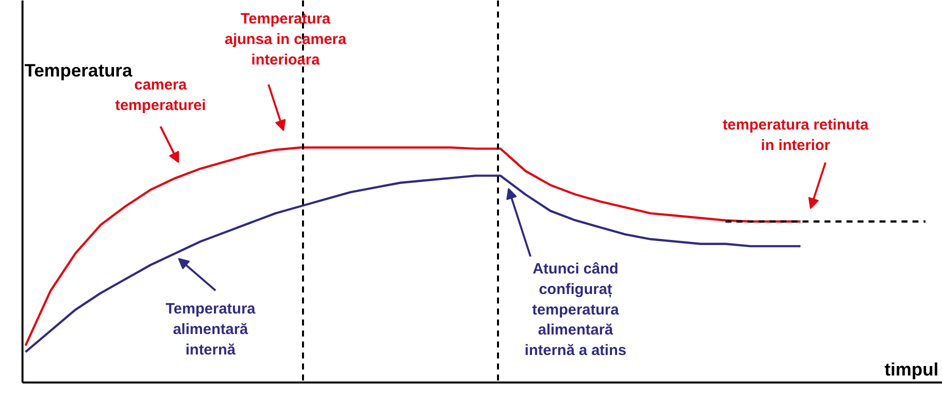  Describe the element at coordinates (796, 135) in the screenshot. I see `annotation: temperatura retinuta in interior` at that location.